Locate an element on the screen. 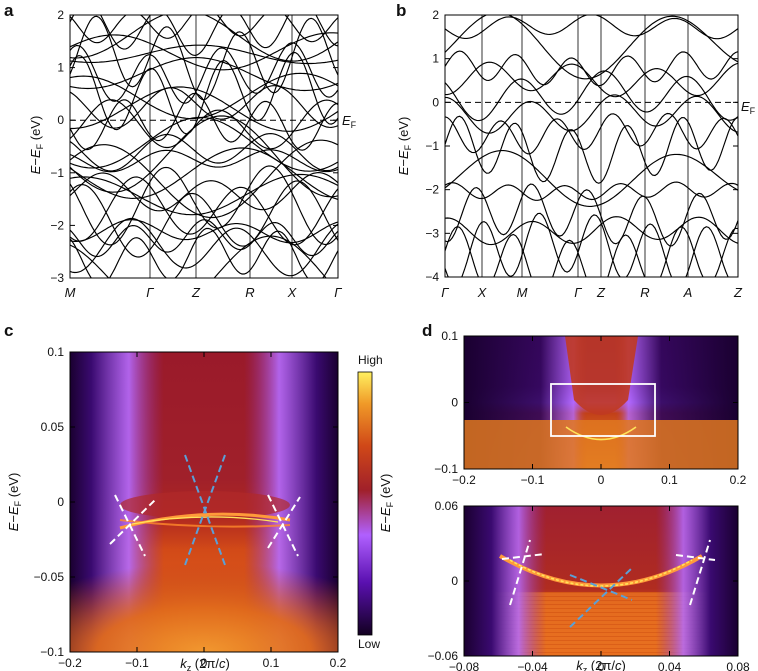 This screenshot has width=758, height=671. panel-d-bottom-x-tick-label: 0.08 is located at coordinates (738, 665).